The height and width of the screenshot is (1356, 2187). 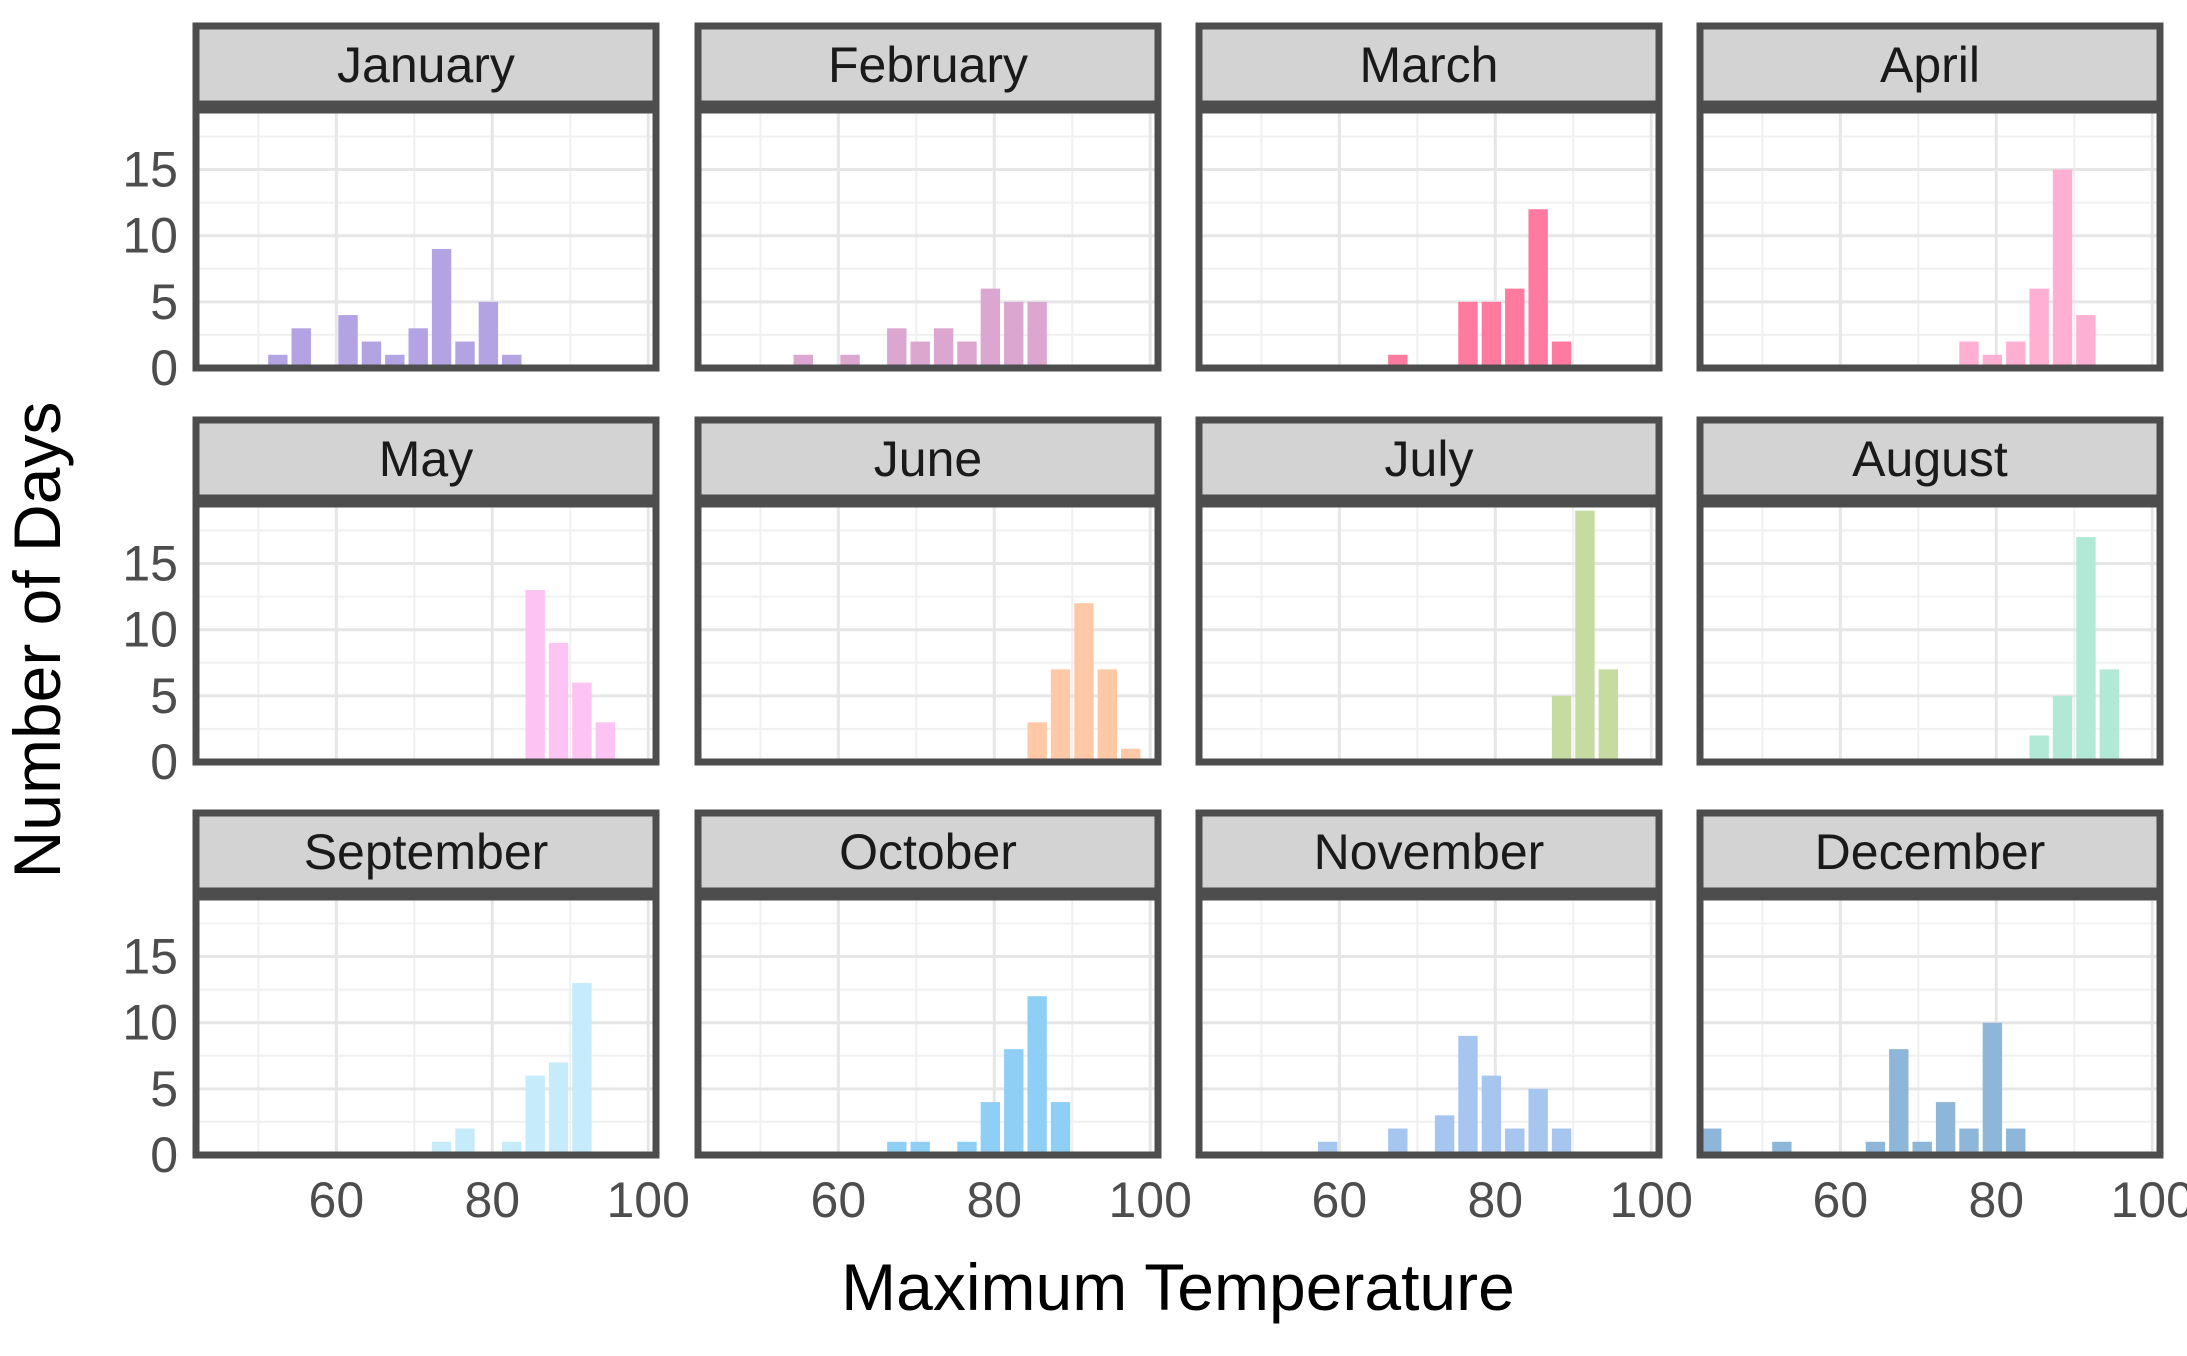 I want to click on strip-label-july: July, so click(x=1429, y=459).